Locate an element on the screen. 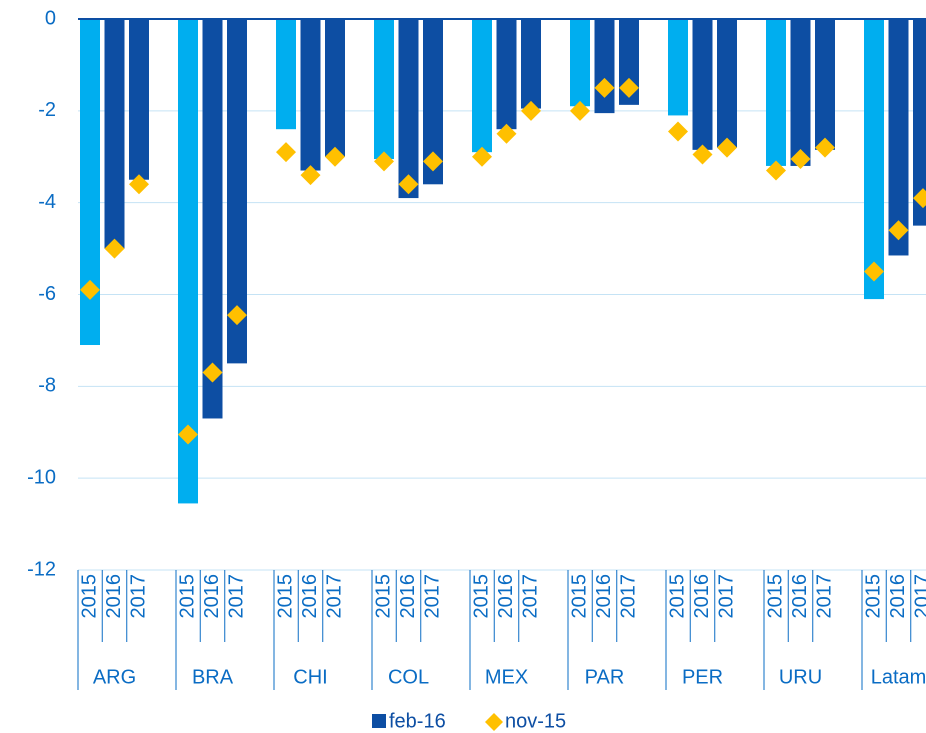 This screenshot has height=733, width=926. group-label: PER is located at coordinates (702, 677).